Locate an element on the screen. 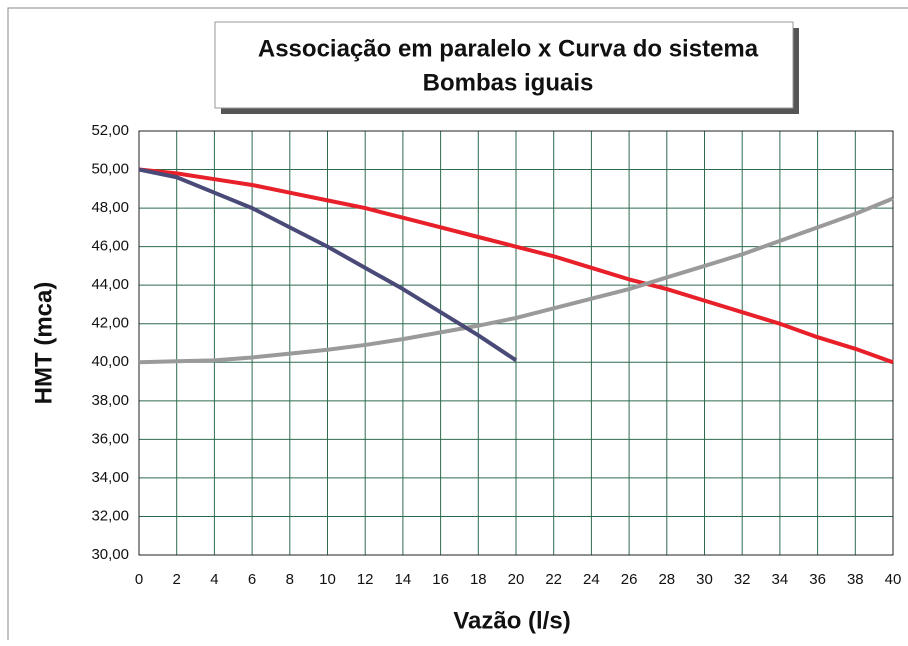 The width and height of the screenshot is (908, 646). y-tick-label: 48,00 is located at coordinates (110, 207).